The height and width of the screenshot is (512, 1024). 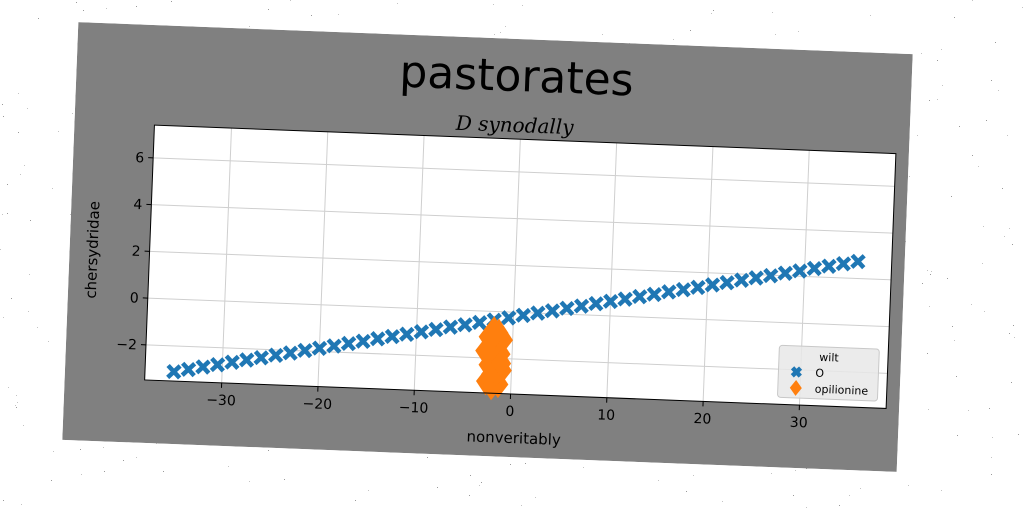 What do you see at coordinates (517, 77) in the screenshot?
I see `chart-title: pastorates` at bounding box center [517, 77].